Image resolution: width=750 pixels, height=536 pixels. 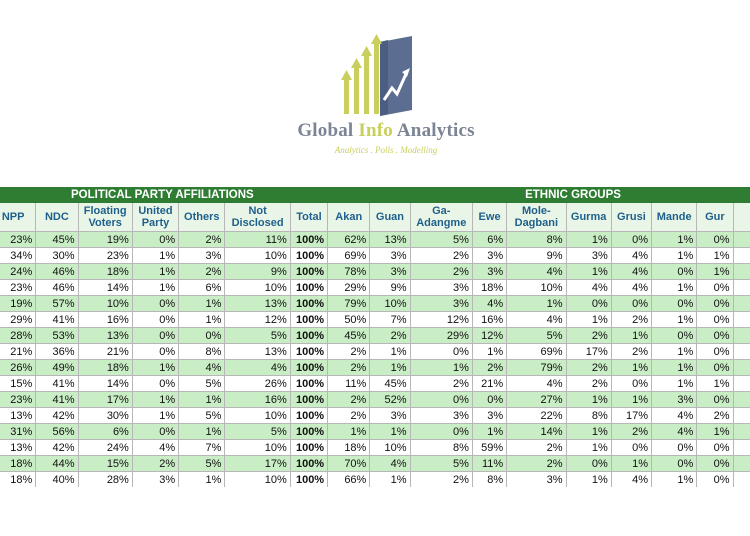 What do you see at coordinates (375, 367) in the screenshot?
I see `table-row: 26% 49% 18% 1% 4% 4% 100% 2% 1% 1% 2% 79% 2% 1% 1% 0%` at bounding box center [375, 367].